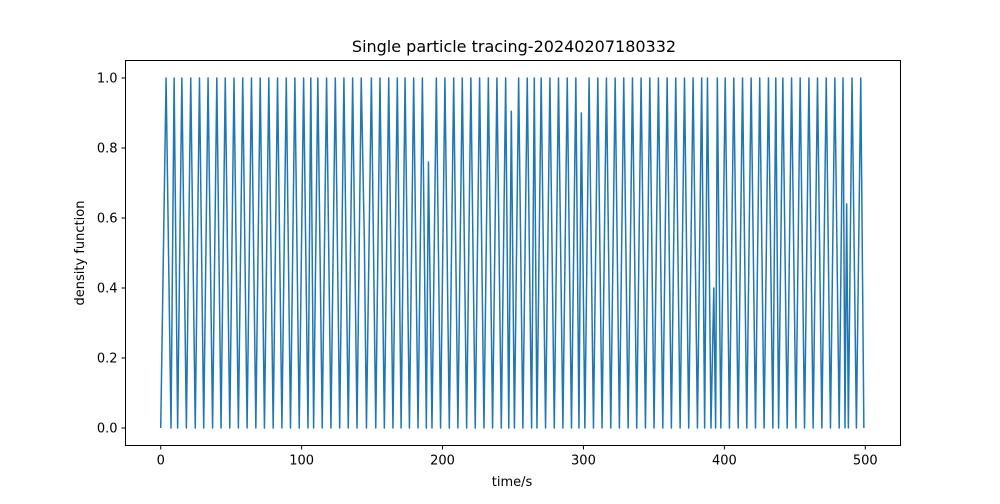 This screenshot has width=1000, height=504. I want to click on x-tick-label: 100, so click(301, 461).